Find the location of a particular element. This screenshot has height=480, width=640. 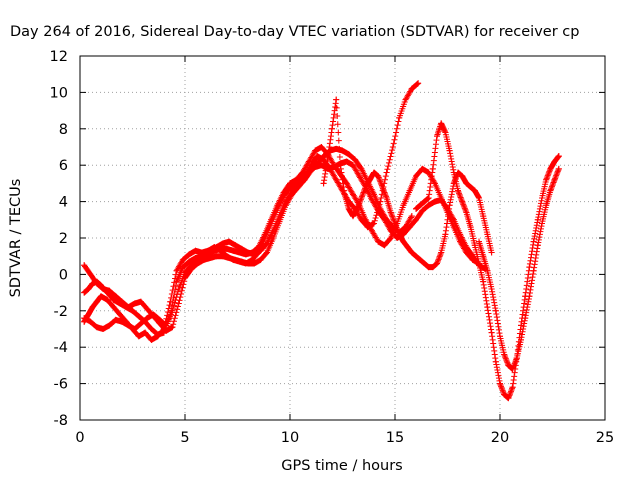

y-tick-label: 8 is located at coordinates (63, 130).